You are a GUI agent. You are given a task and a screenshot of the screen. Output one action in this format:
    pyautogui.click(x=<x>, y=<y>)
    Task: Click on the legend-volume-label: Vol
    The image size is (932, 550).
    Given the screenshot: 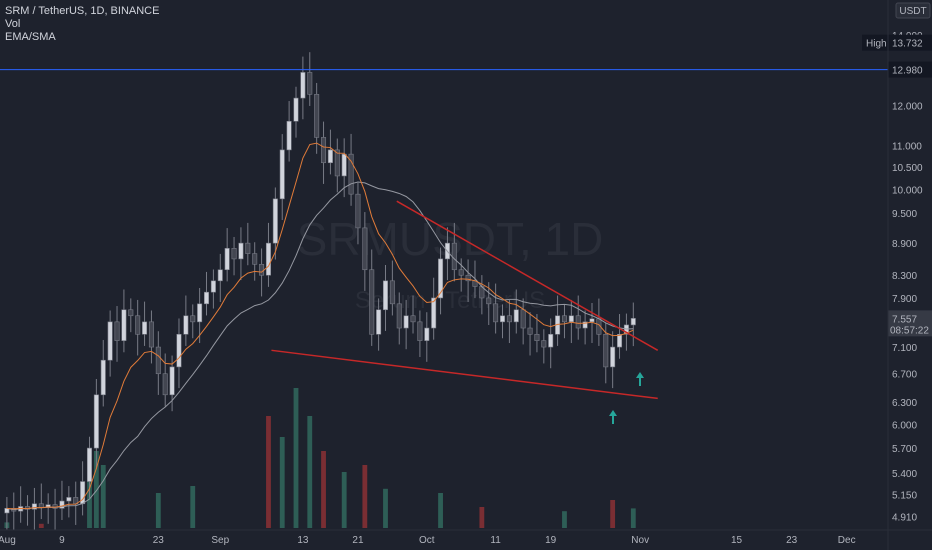 What is the action you would take?
    pyautogui.click(x=13, y=24)
    